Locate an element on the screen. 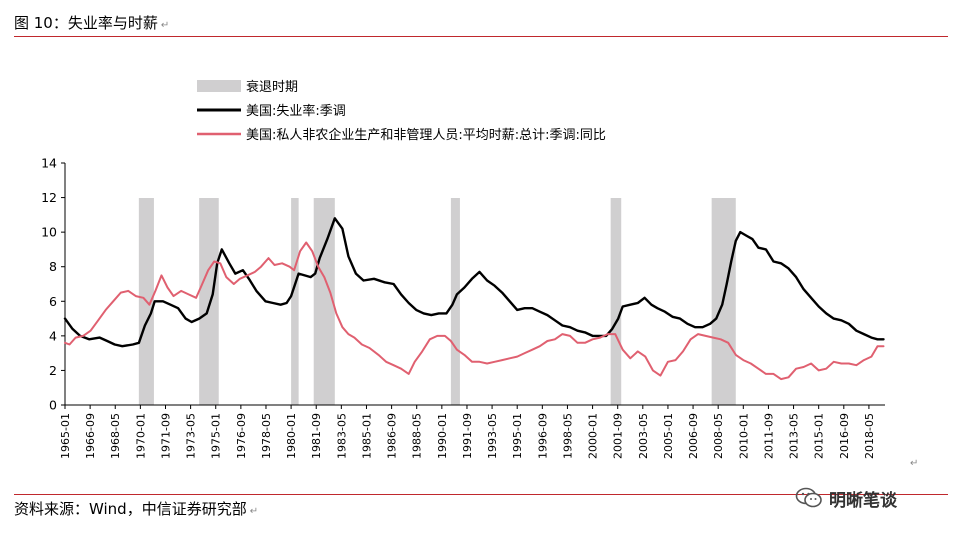 Image resolution: width=967 pixels, height=540 pixels. x-tick-label: 1970-01 is located at coordinates (140, 436).